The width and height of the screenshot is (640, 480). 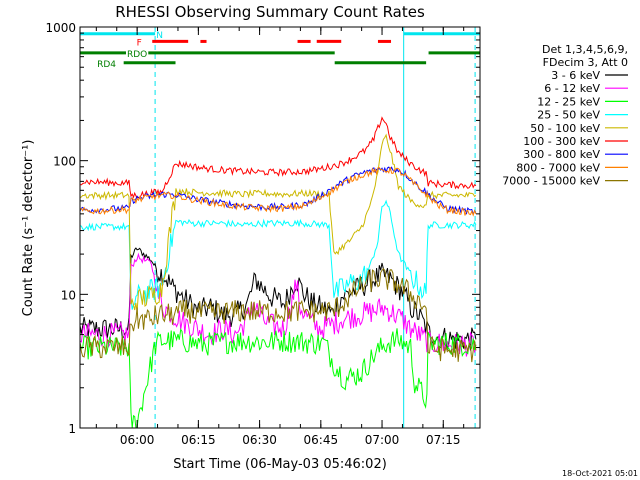 What do you see at coordinates (575, 75) in the screenshot?
I see `legend-label-0: 3 - 6 keV` at bounding box center [575, 75].